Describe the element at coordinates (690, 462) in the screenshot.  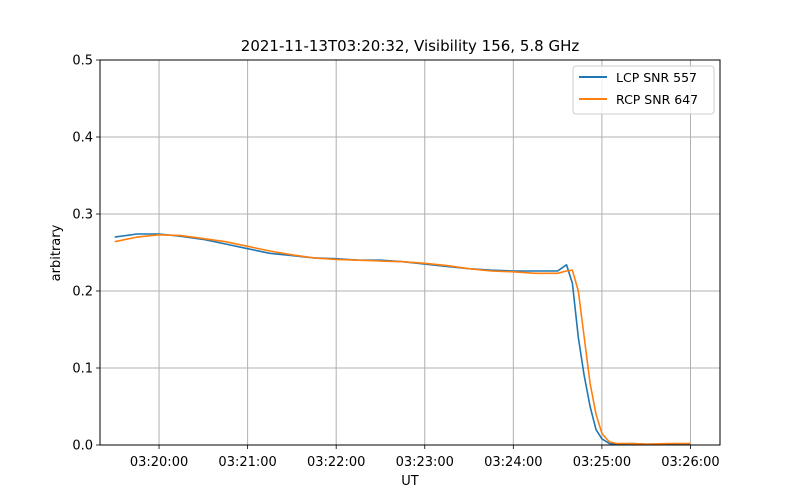
I see `x-tick-label: 03:26:00` at that location.